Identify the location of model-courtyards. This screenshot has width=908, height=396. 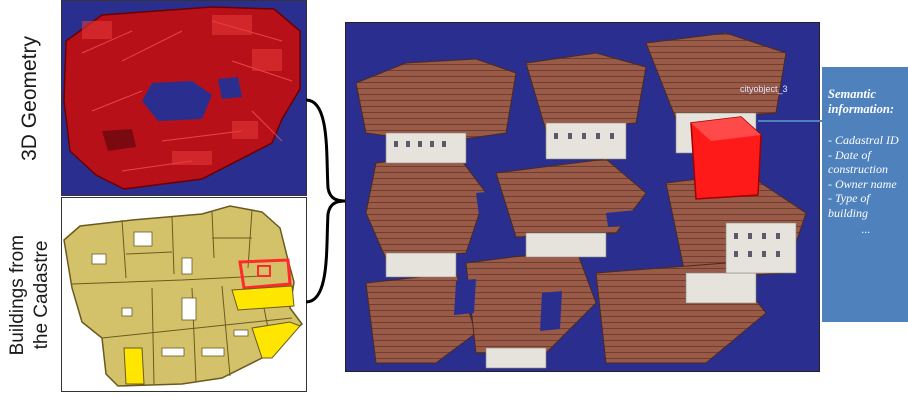
(560, 261).